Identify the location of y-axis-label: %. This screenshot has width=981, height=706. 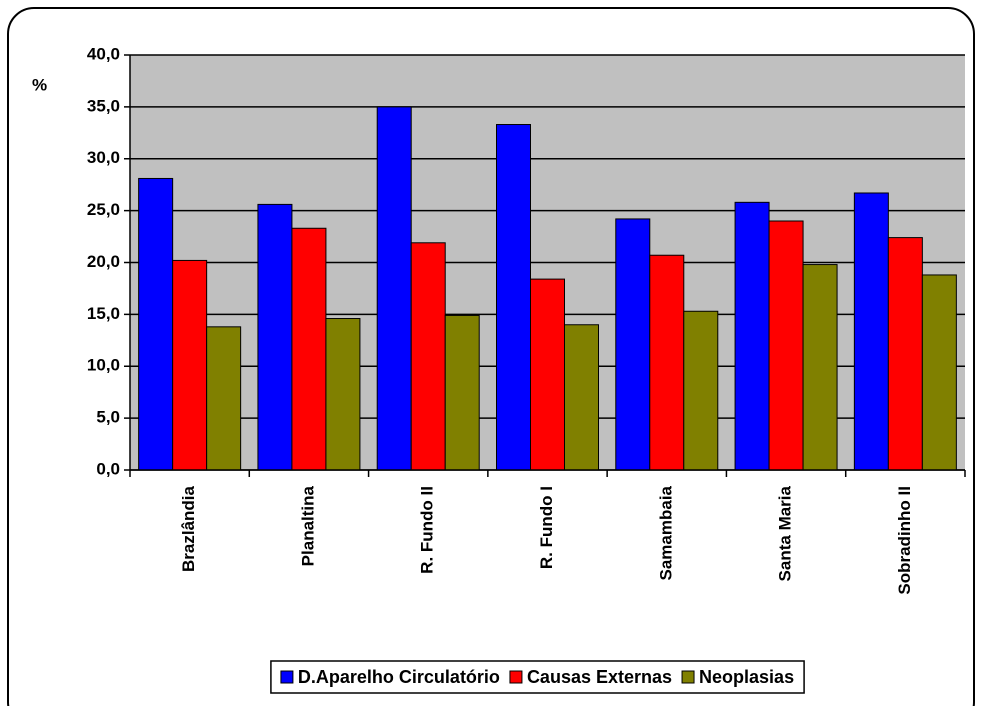
(39, 84).